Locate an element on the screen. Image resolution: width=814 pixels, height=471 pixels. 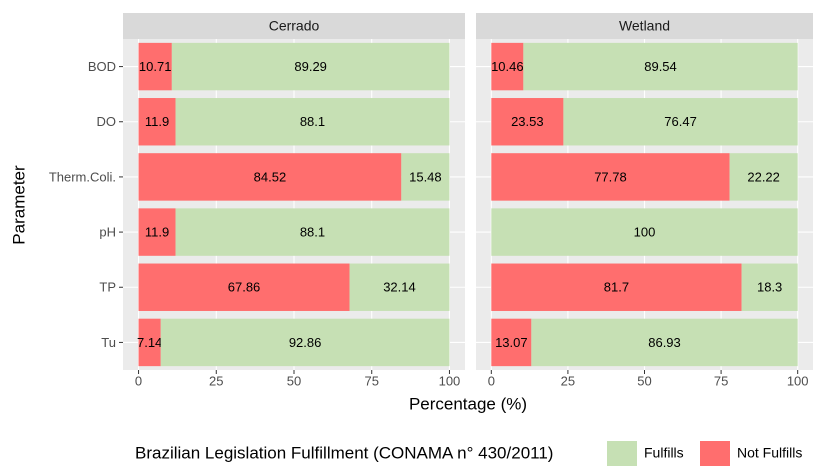
value-label: 92.86 is located at coordinates (305, 342).